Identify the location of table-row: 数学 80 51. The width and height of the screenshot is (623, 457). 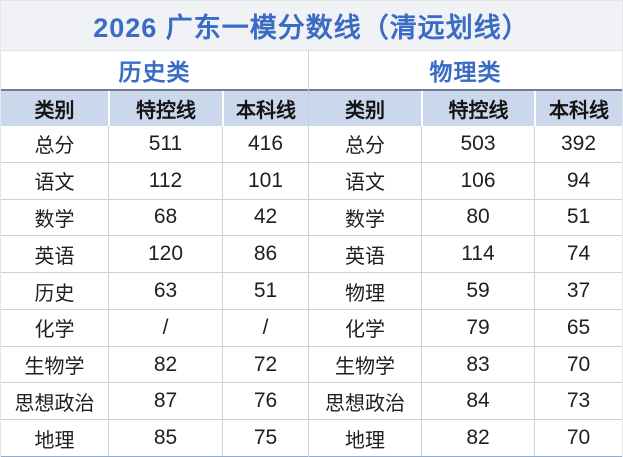
(465, 217).